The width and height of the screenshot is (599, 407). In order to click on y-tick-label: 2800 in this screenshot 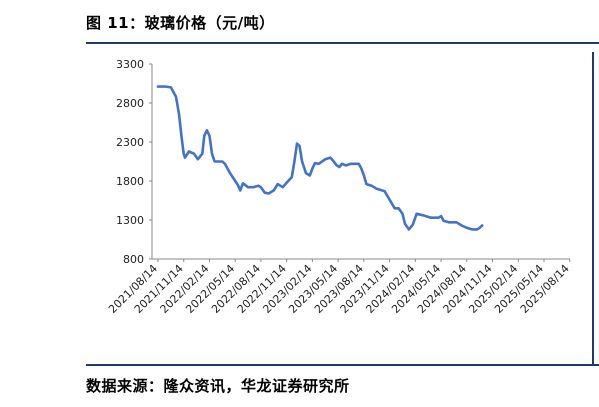, I will do `click(130, 103)`.